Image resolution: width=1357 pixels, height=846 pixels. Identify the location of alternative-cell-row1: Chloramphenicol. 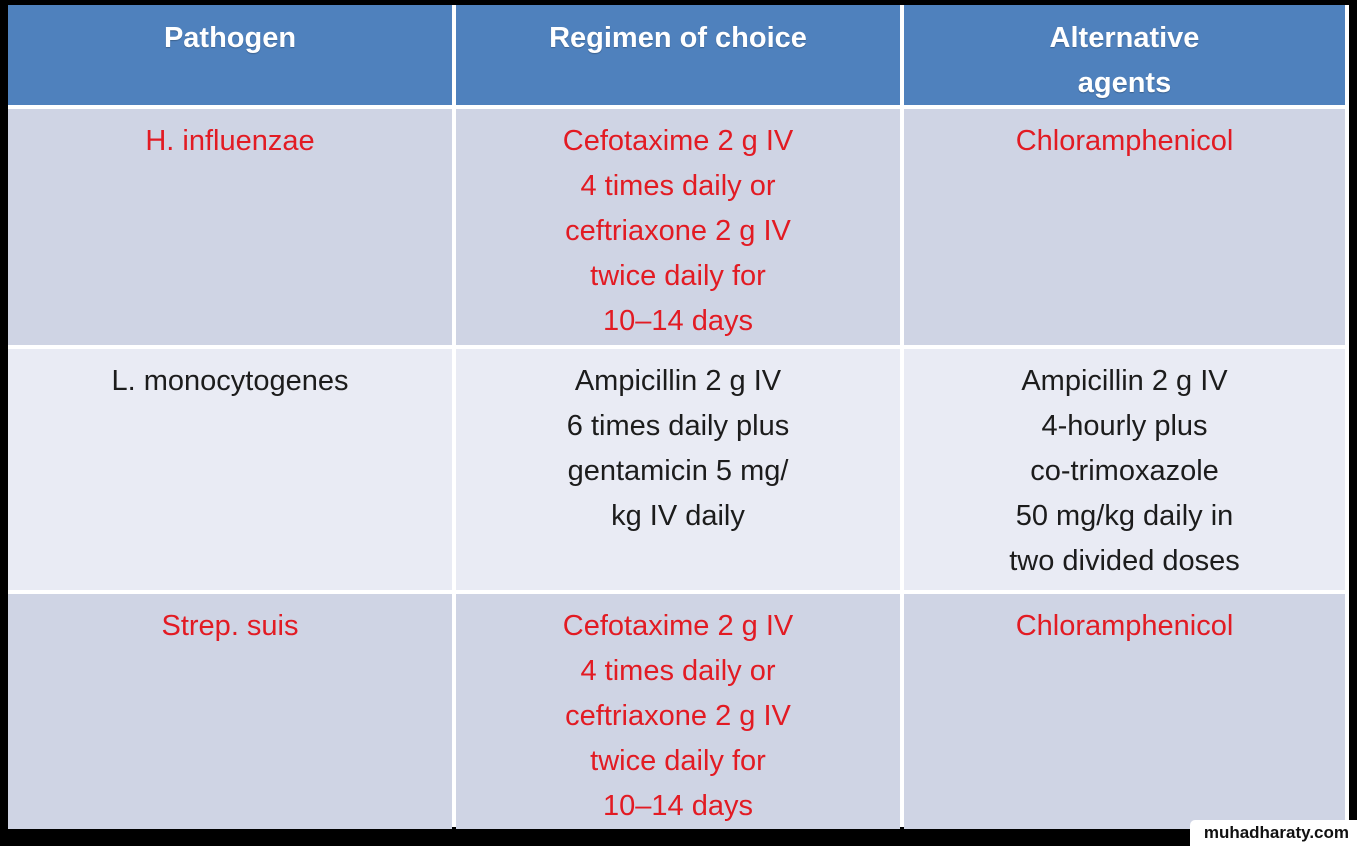
(1124, 227).